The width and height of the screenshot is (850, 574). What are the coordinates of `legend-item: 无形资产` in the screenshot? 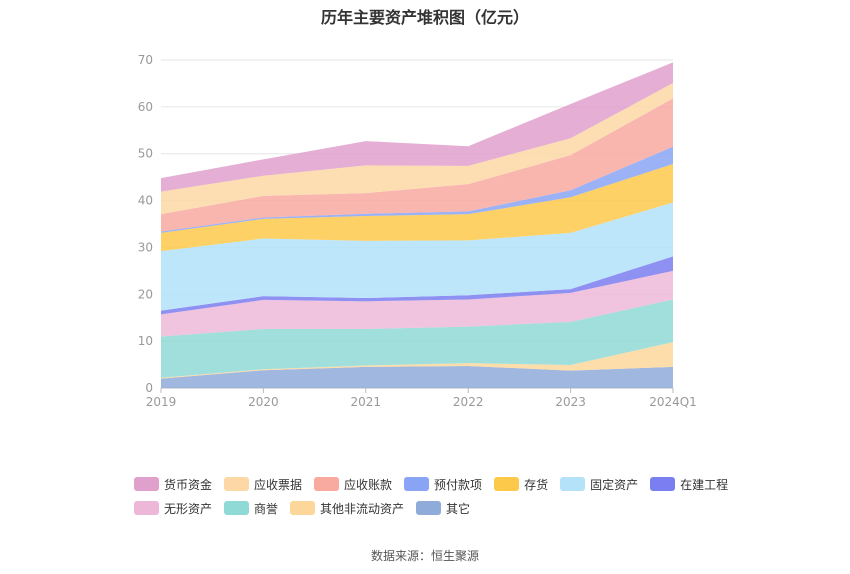 It's located at (173, 508).